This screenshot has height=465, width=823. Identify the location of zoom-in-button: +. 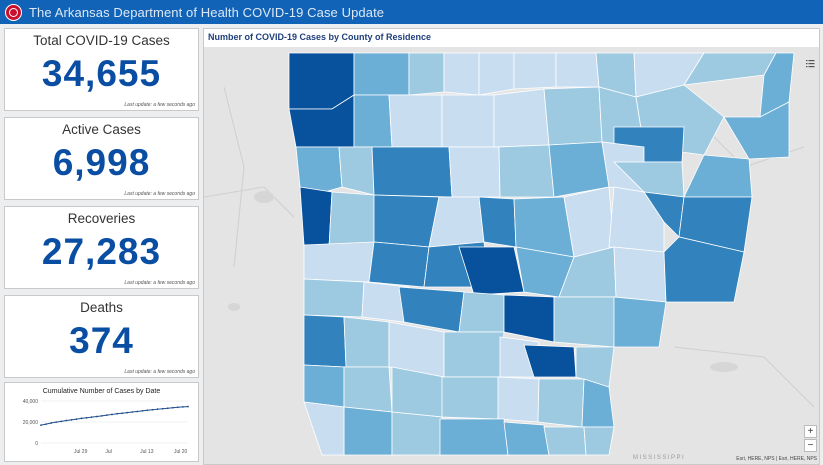
(810, 431).